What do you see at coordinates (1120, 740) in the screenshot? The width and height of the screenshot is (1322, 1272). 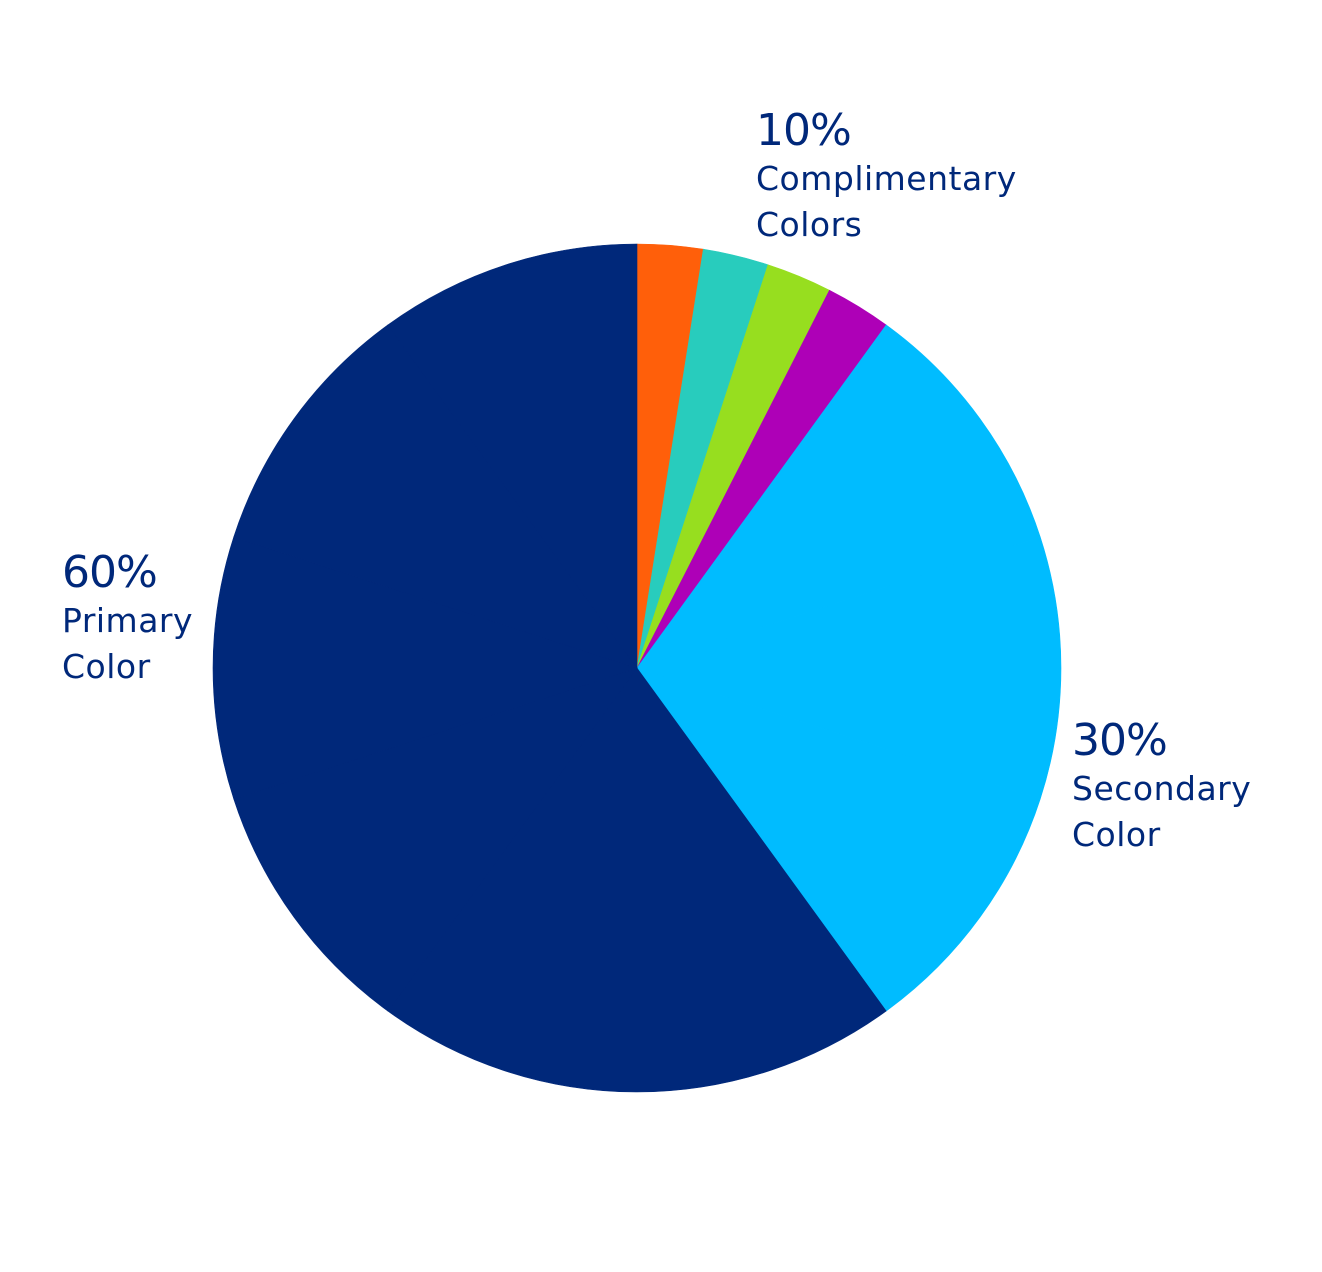 I see `secondary-percent-label: 30%` at bounding box center [1120, 740].